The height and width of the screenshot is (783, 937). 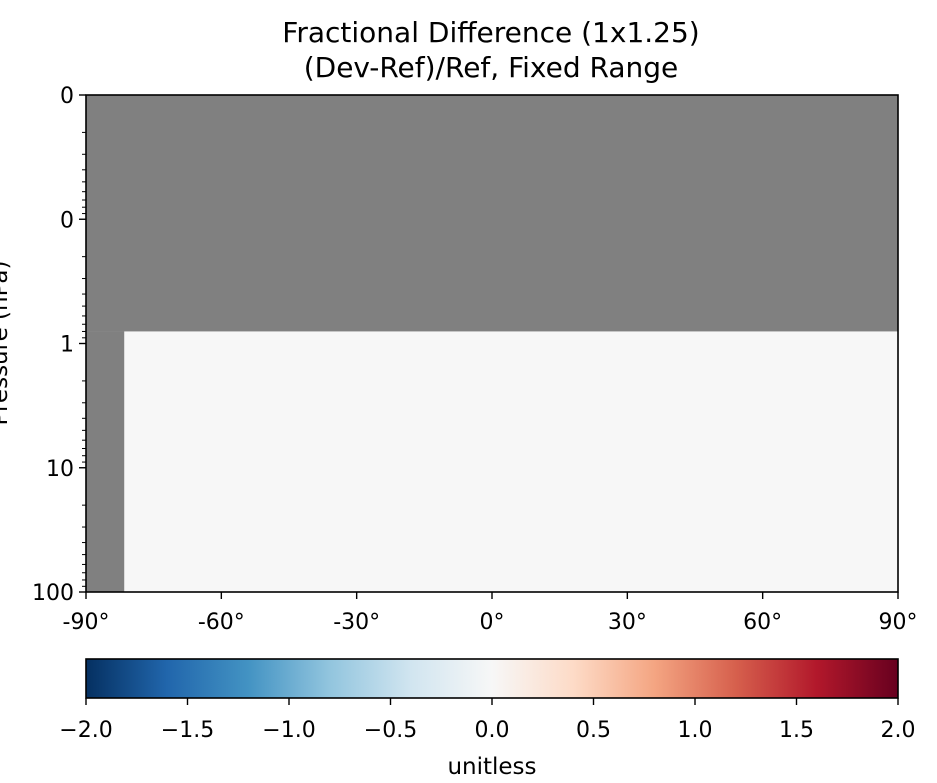 What do you see at coordinates (390, 730) in the screenshot?
I see `colorbar-tick-label: −0.5` at bounding box center [390, 730].